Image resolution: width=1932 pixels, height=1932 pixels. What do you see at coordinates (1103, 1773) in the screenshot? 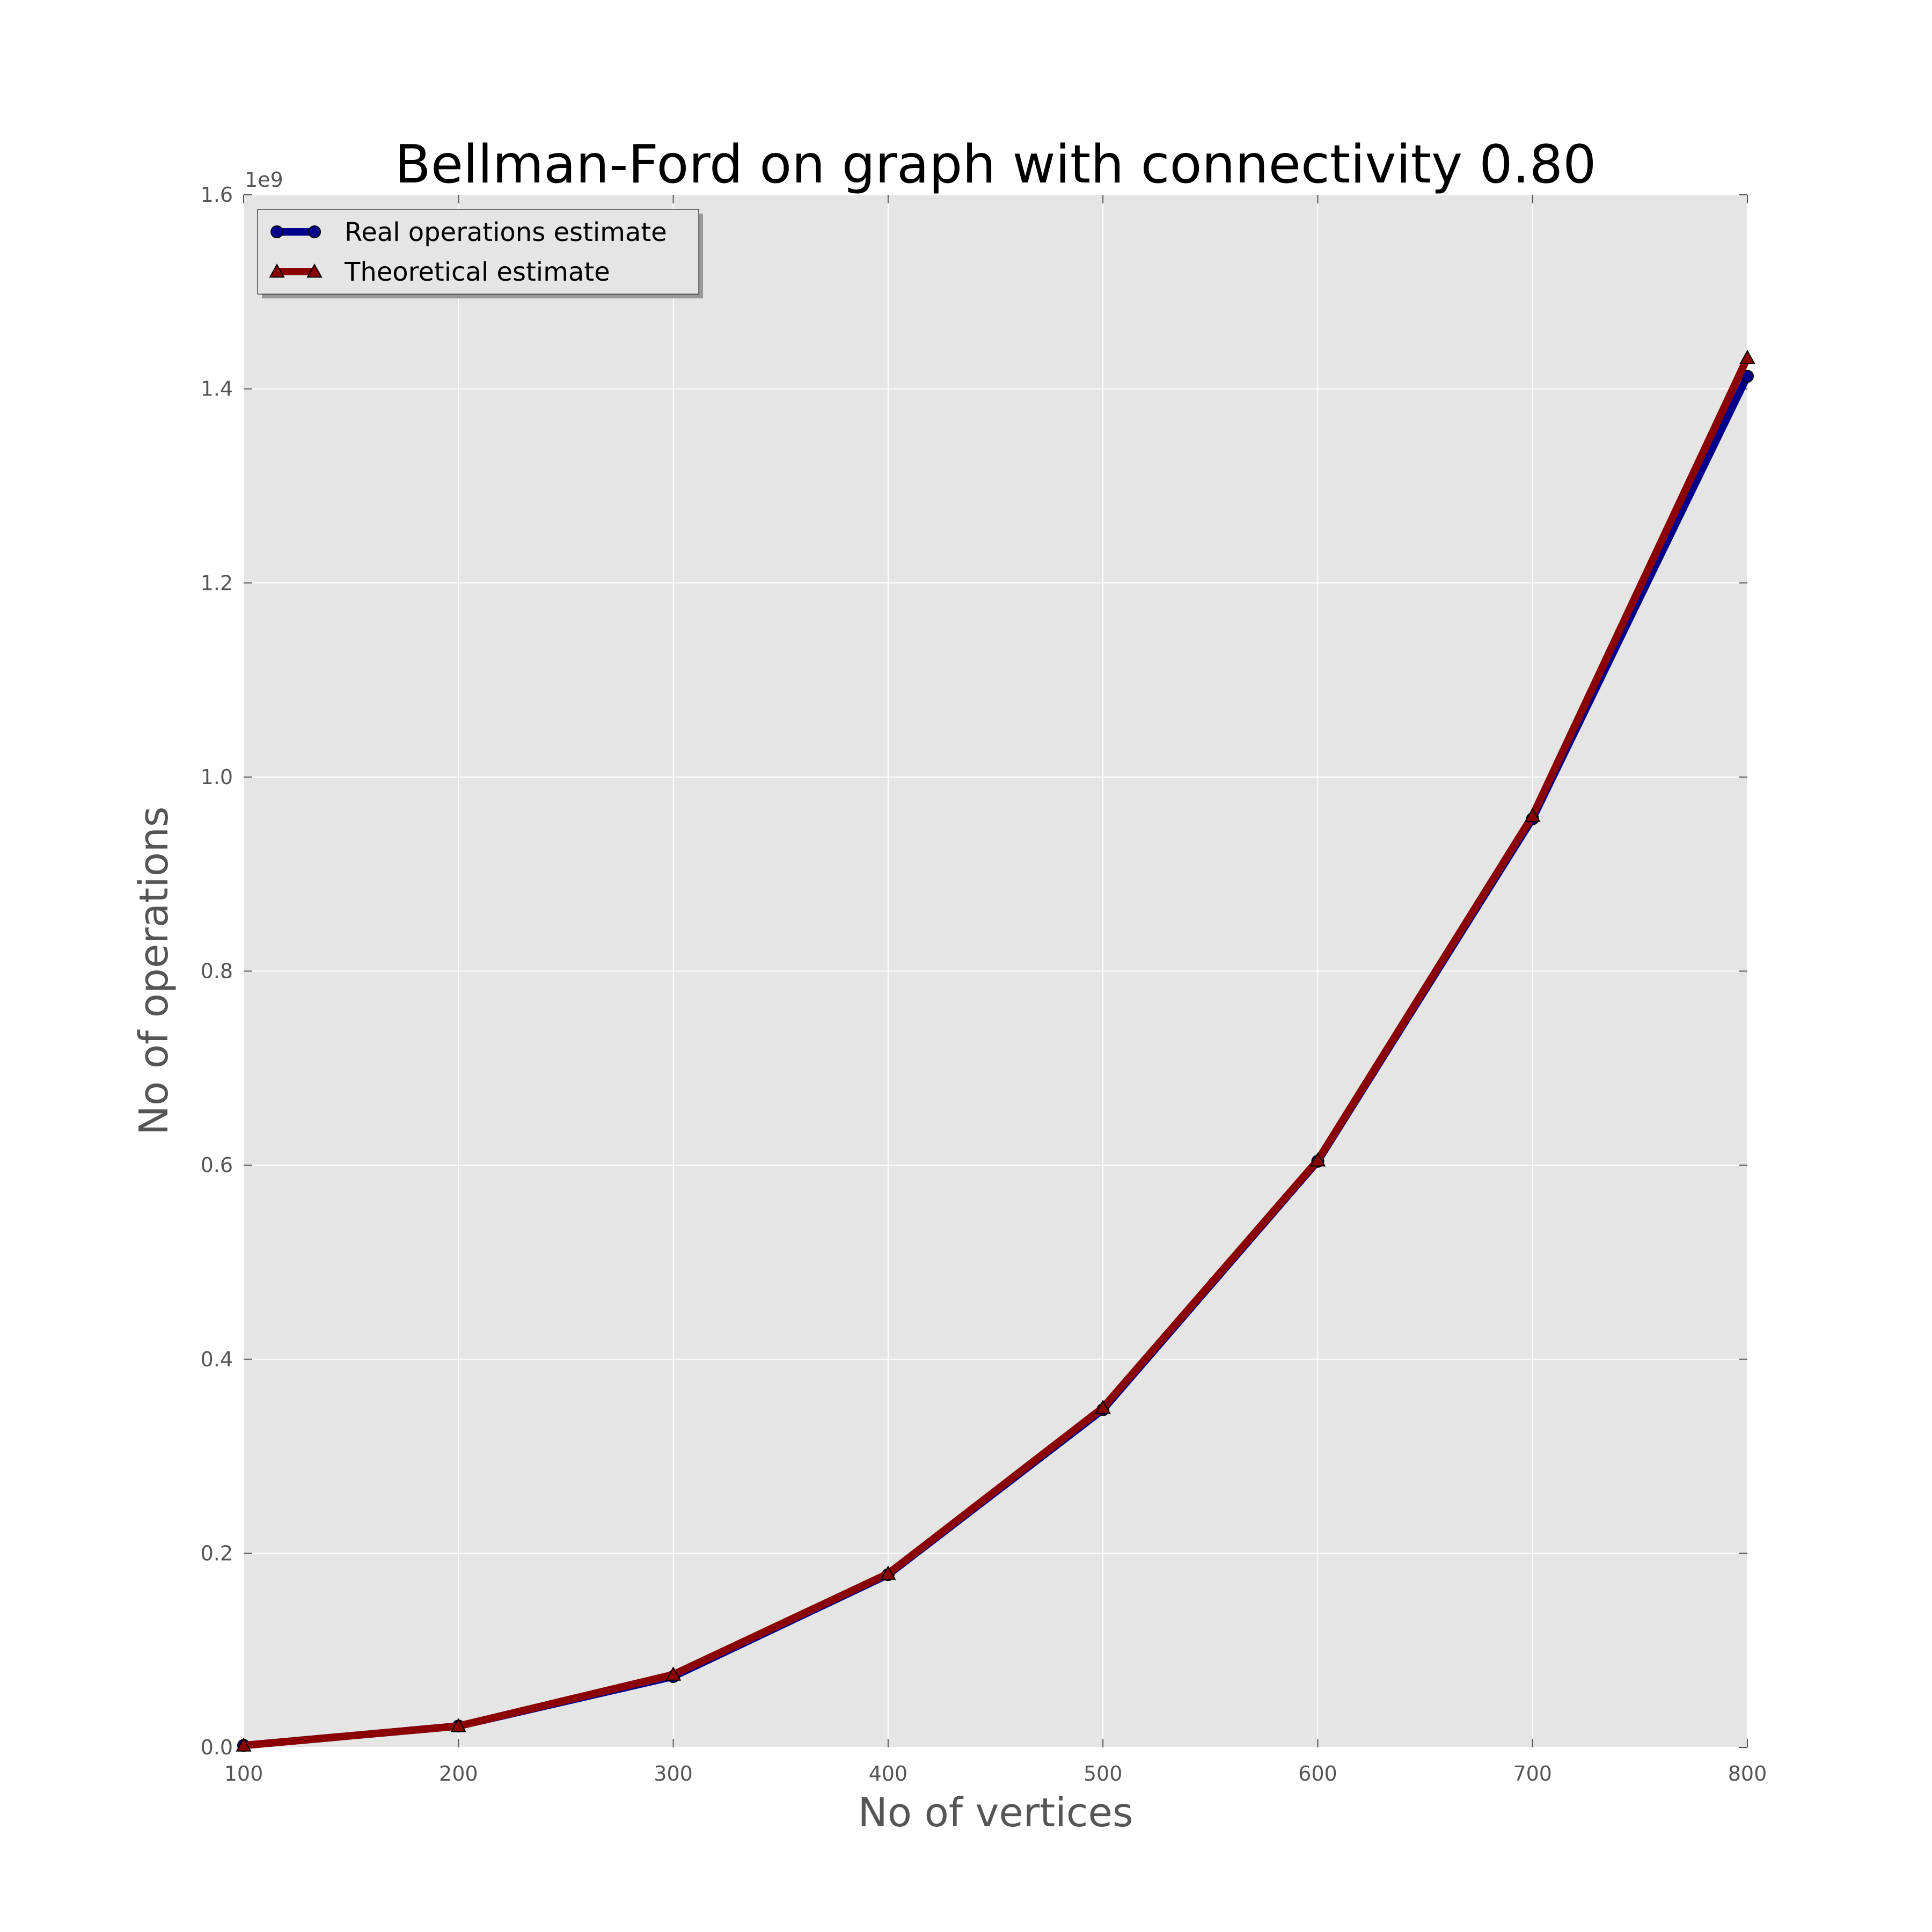
I see `x-tick-label: 500` at bounding box center [1103, 1773].